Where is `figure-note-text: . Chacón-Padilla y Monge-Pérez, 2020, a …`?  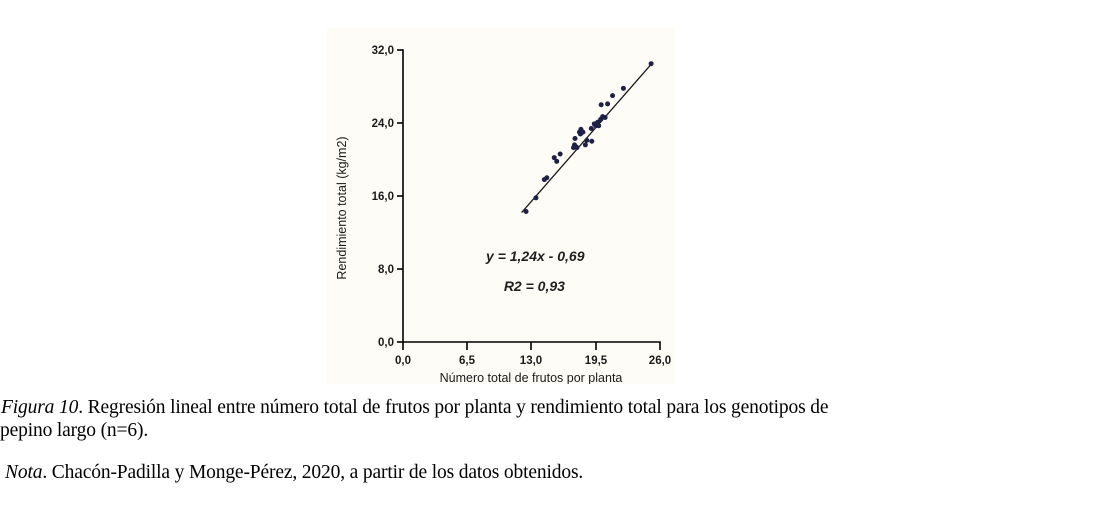
figure-note-text: . Chacón-Padilla y Monge-Pérez, 2020, a … is located at coordinates (313, 472).